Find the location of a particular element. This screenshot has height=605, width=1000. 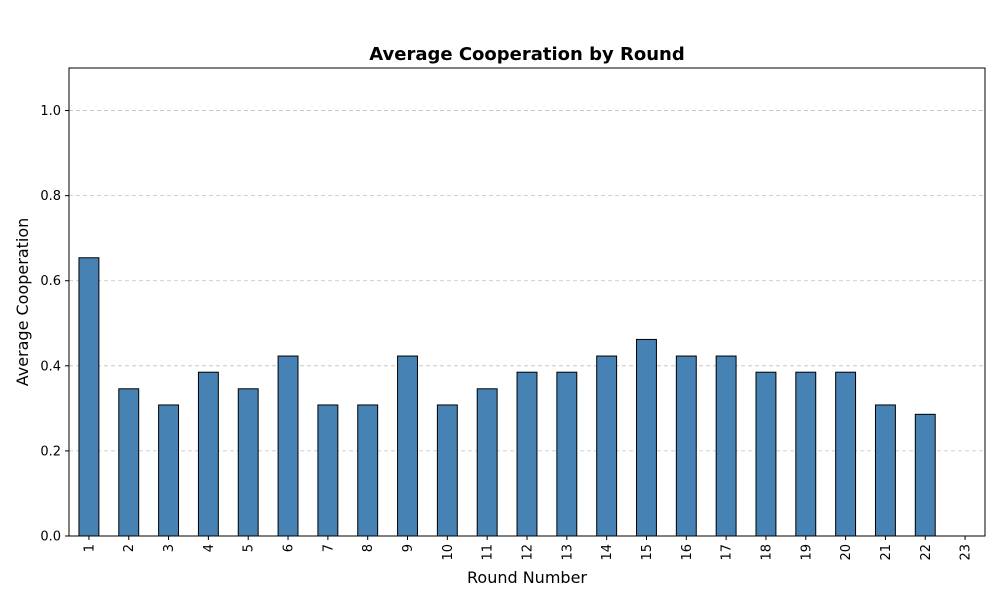

x-tick-label: 19 is located at coordinates (806, 552).